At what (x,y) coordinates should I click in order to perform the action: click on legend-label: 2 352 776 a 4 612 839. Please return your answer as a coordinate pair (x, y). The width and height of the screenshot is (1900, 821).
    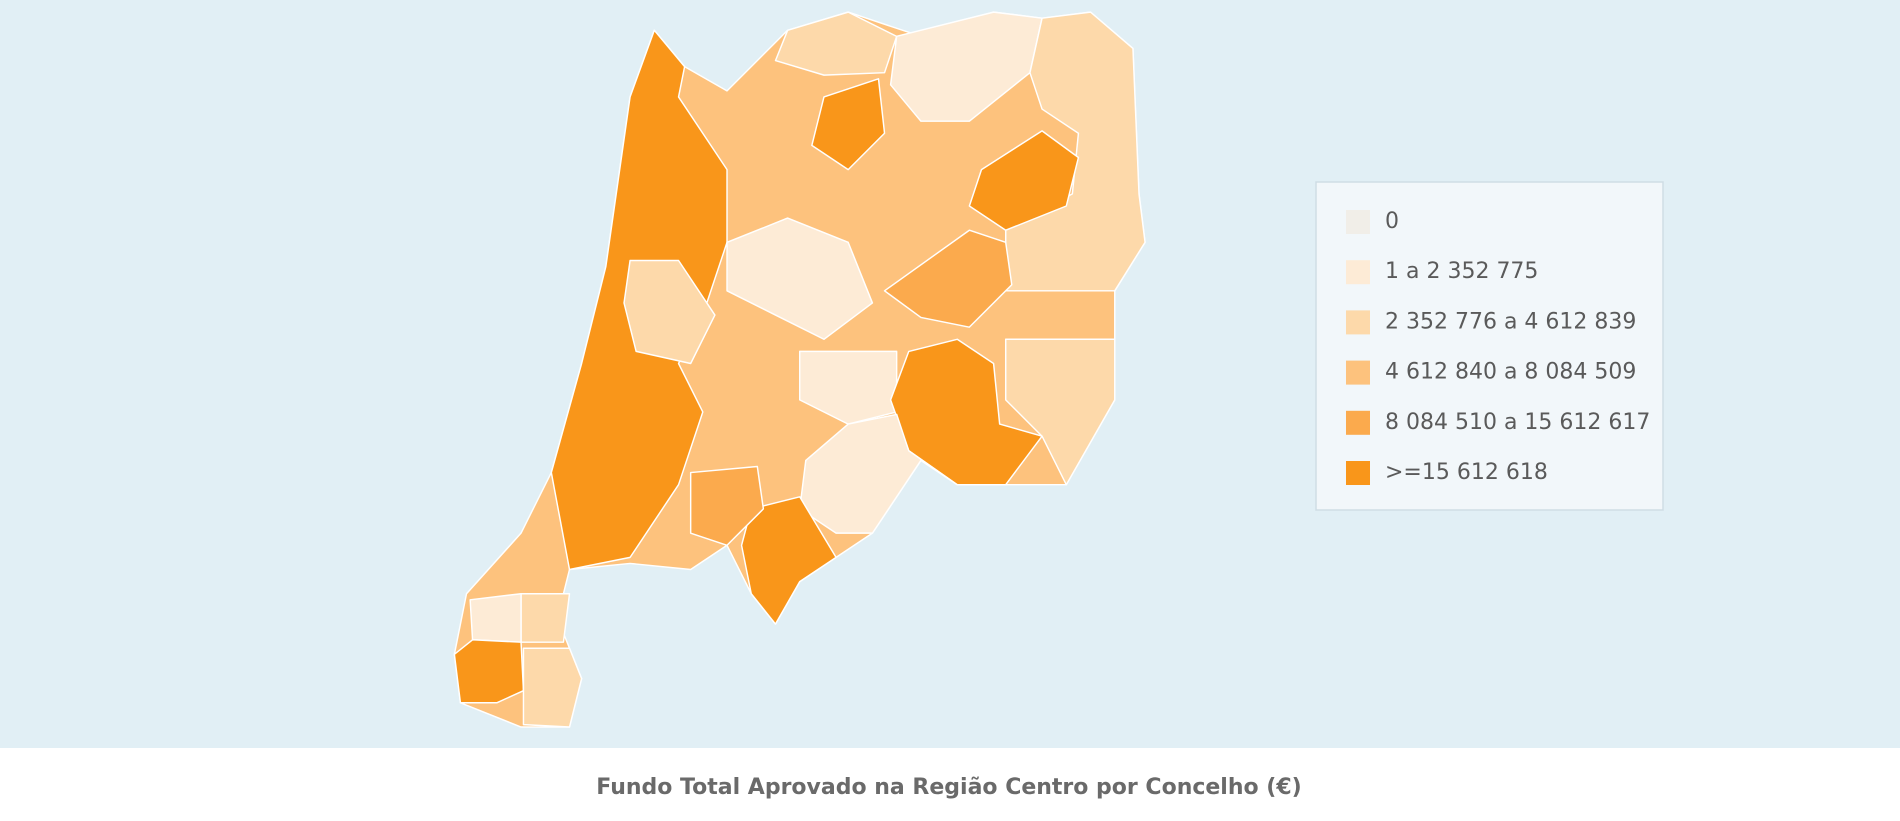
    Looking at the image, I should click on (1510, 321).